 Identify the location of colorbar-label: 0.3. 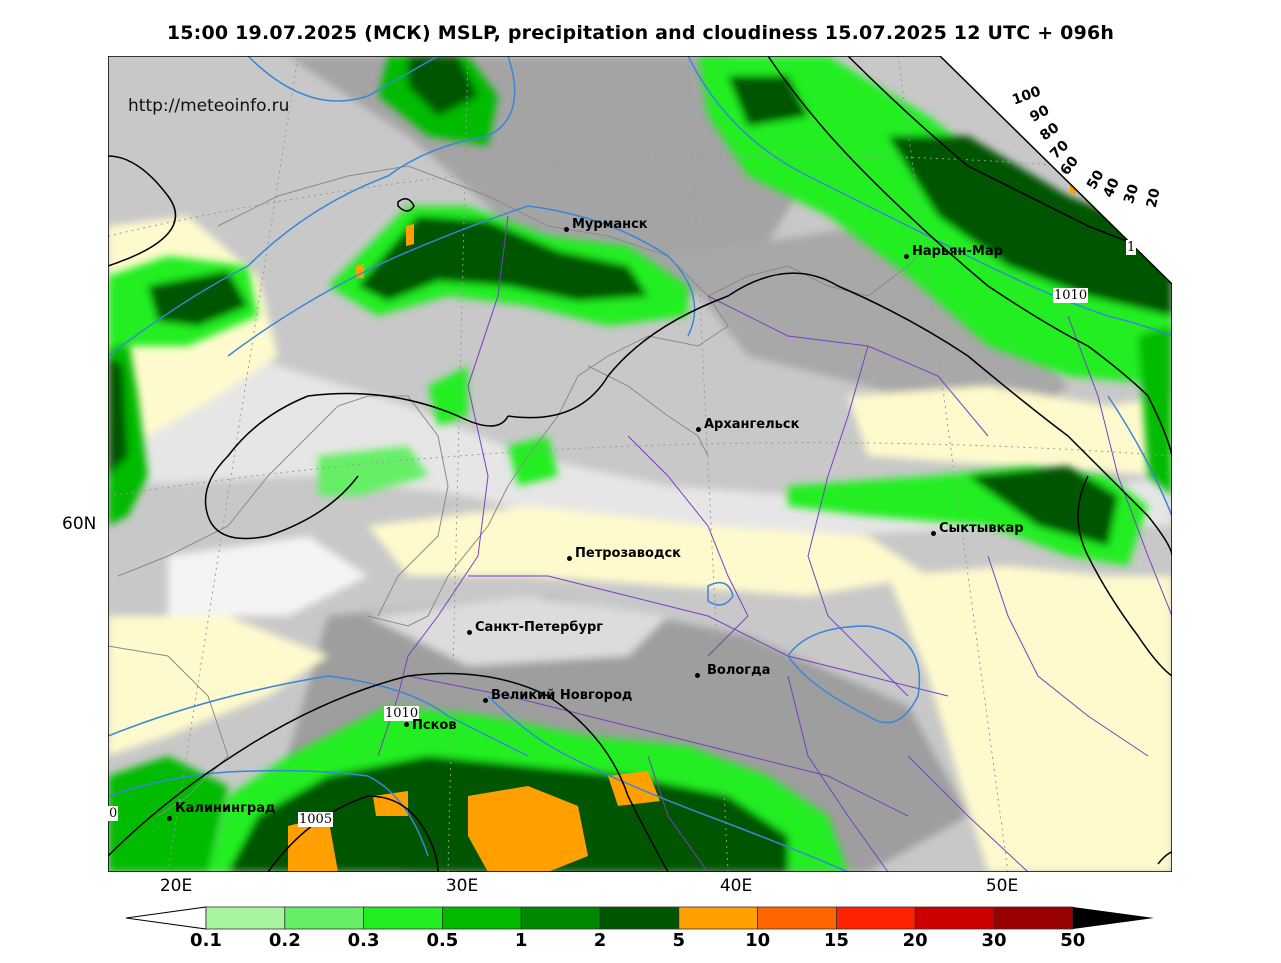
(363, 940).